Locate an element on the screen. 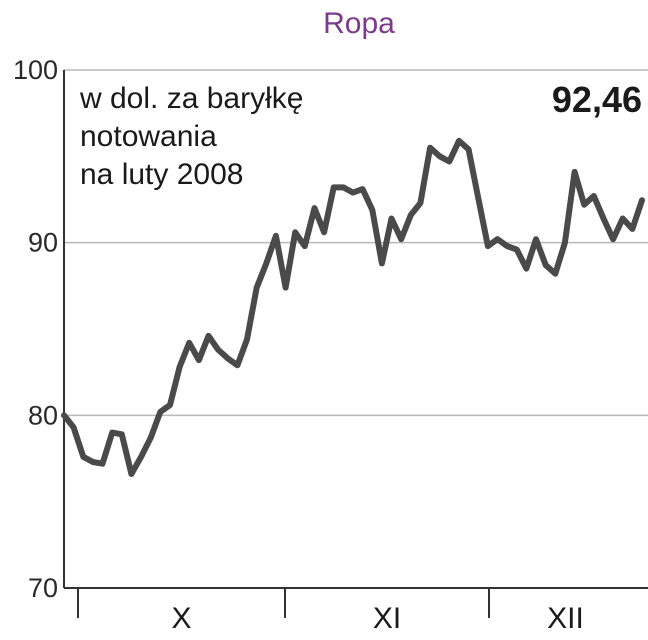 Image resolution: width=648 pixels, height=640 pixels. last-value-label: 92,46 is located at coordinates (597, 99).